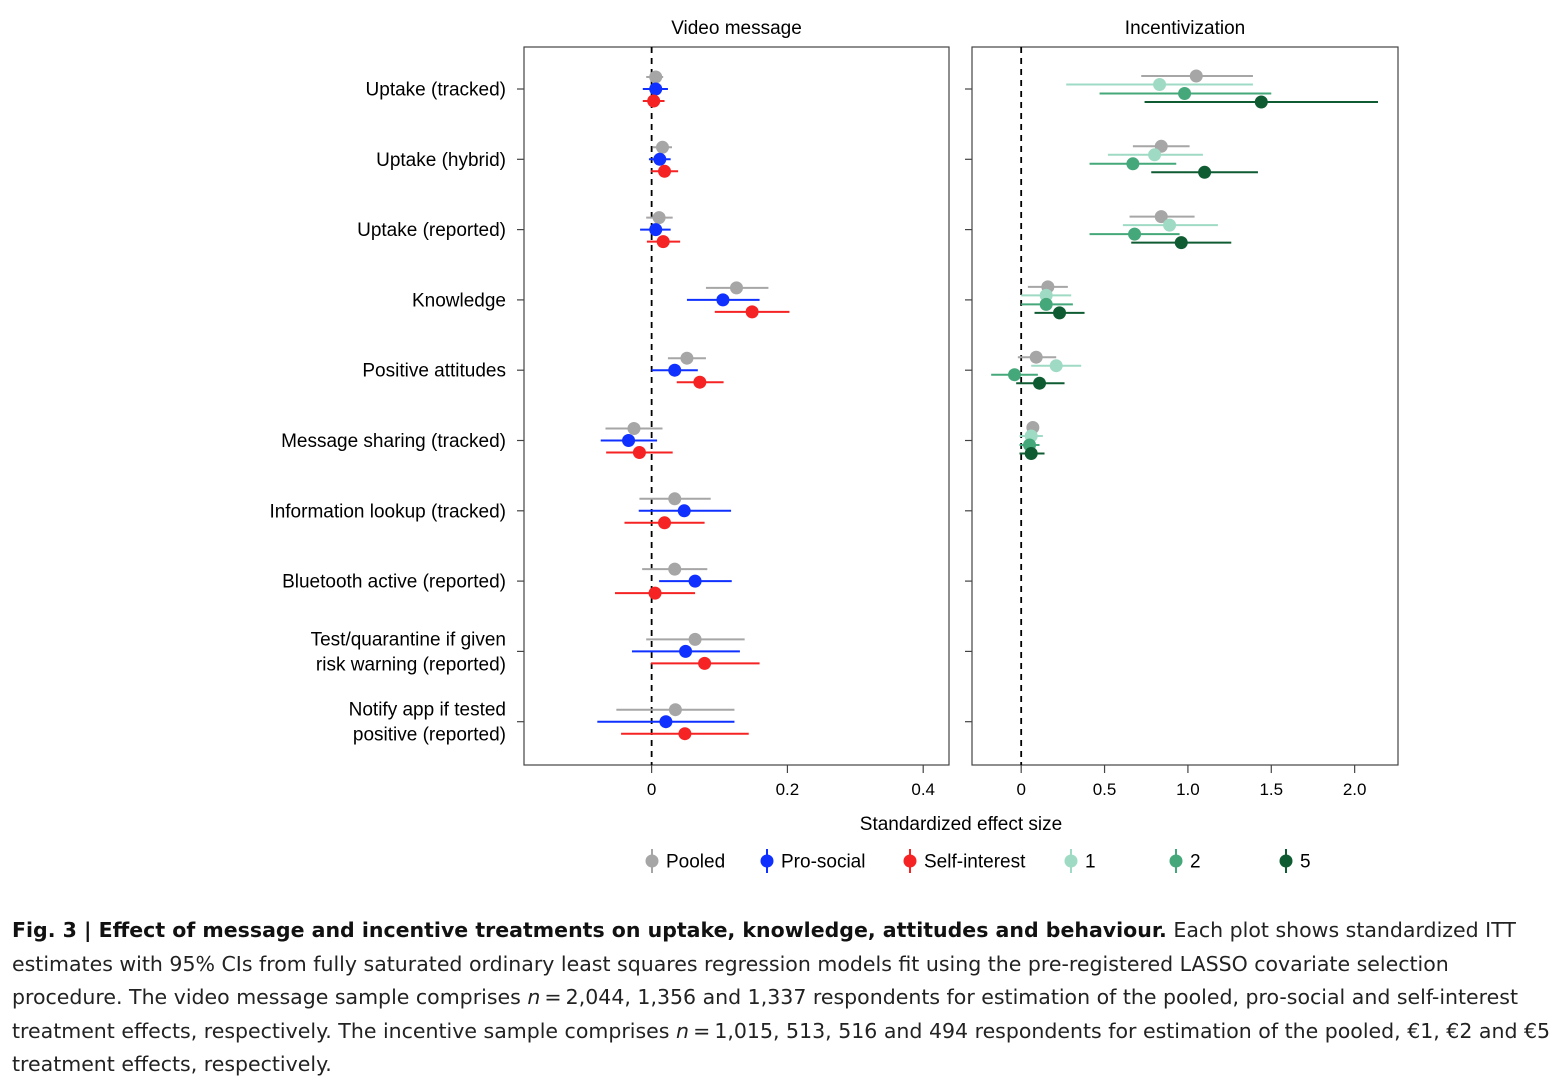 The width and height of the screenshot is (1566, 1086). I want to click on incentivization-x-tick-label-2: 1.0, so click(1188, 789).